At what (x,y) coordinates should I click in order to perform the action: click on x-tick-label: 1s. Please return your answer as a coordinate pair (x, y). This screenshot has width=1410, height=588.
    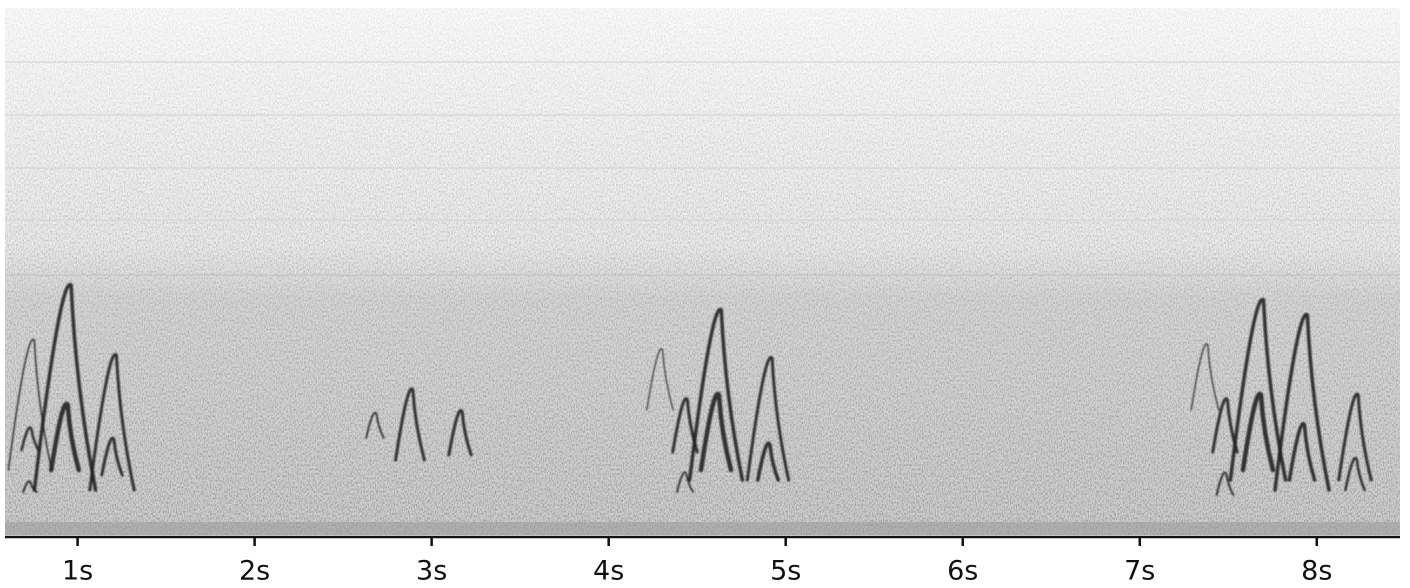
    Looking at the image, I should click on (77, 571).